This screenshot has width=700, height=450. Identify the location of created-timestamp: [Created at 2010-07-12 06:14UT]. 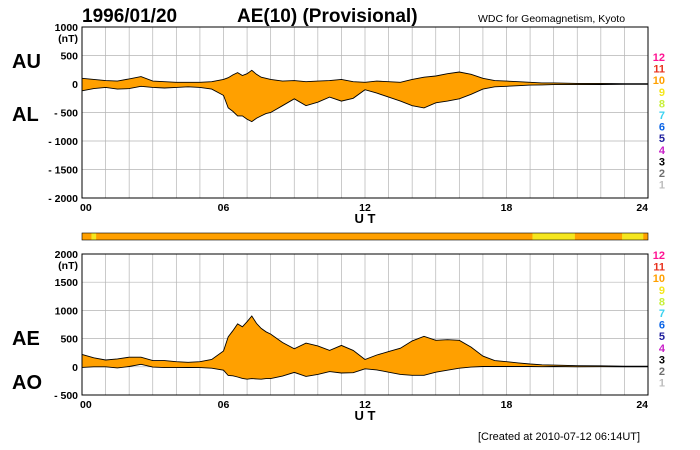
(559, 437).